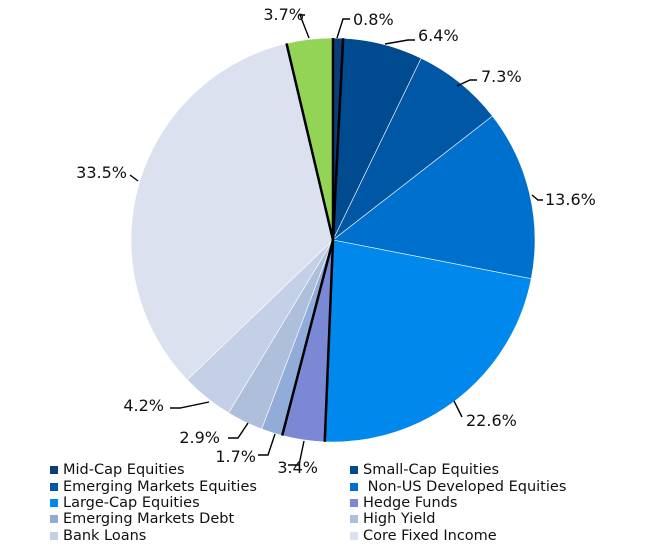  I want to click on legend-item-large-cap-equities: Large-Cap Equities, so click(200, 503).